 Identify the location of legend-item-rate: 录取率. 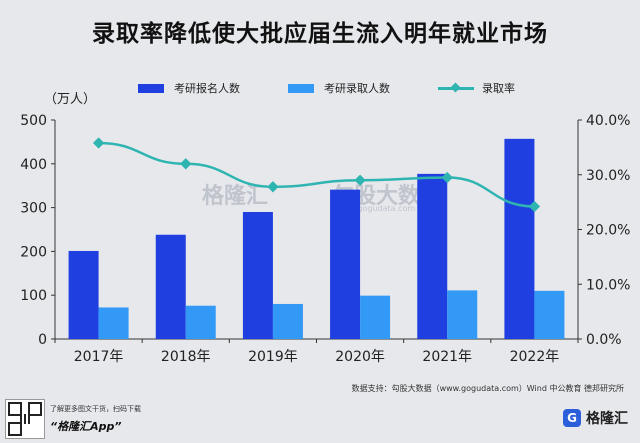
(476, 88).